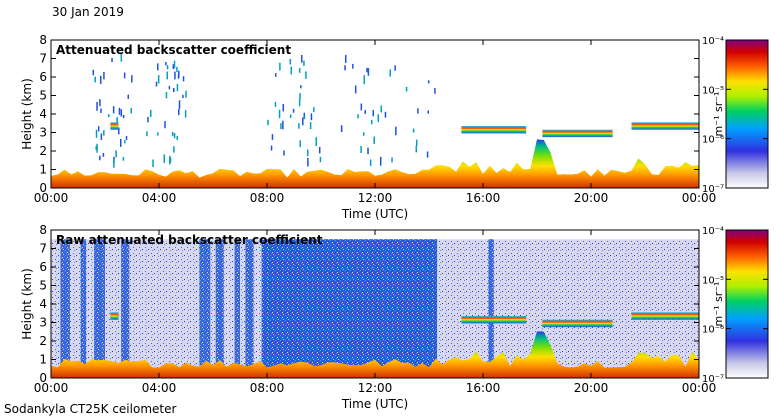 This screenshot has width=780, height=420. Describe the element at coordinates (90, 409) in the screenshot. I see `footer-label: Sodankyla CT25K ceilometer` at that location.